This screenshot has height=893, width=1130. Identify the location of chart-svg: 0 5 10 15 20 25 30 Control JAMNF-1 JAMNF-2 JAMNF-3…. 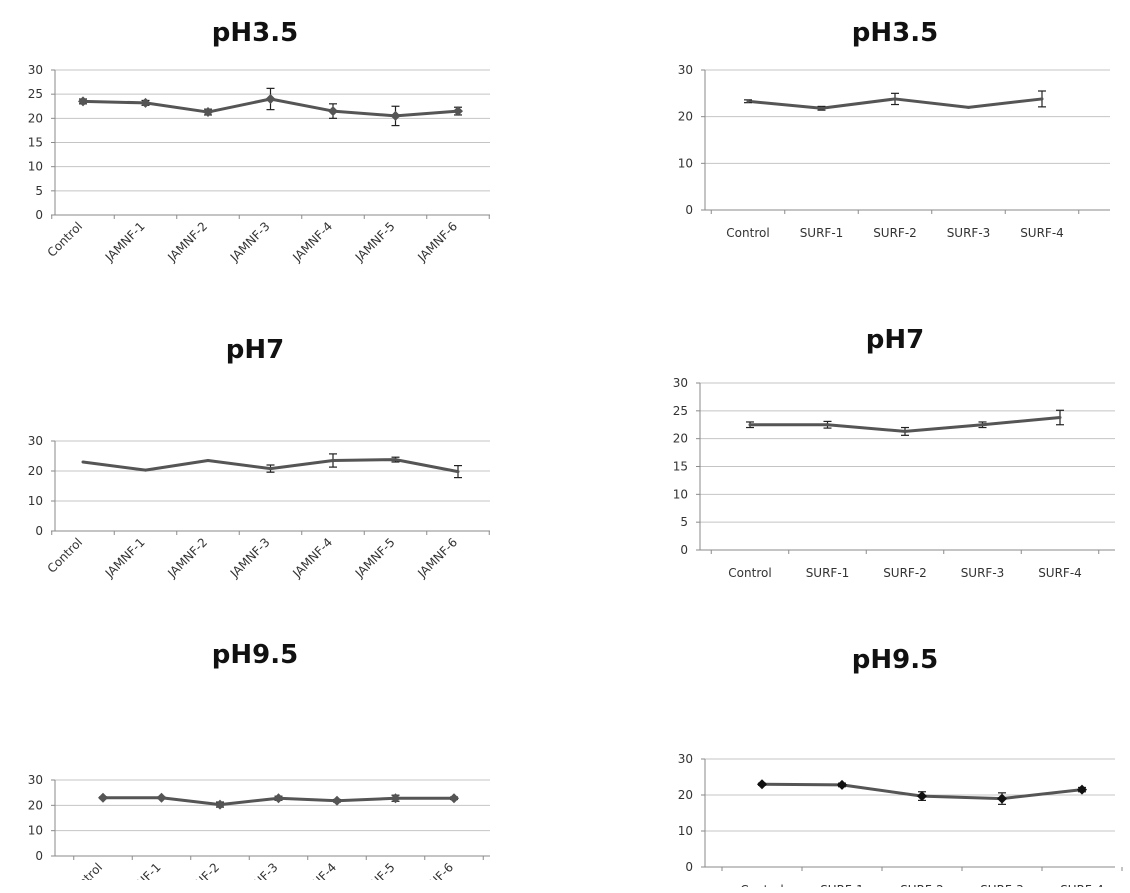
(259, 164).